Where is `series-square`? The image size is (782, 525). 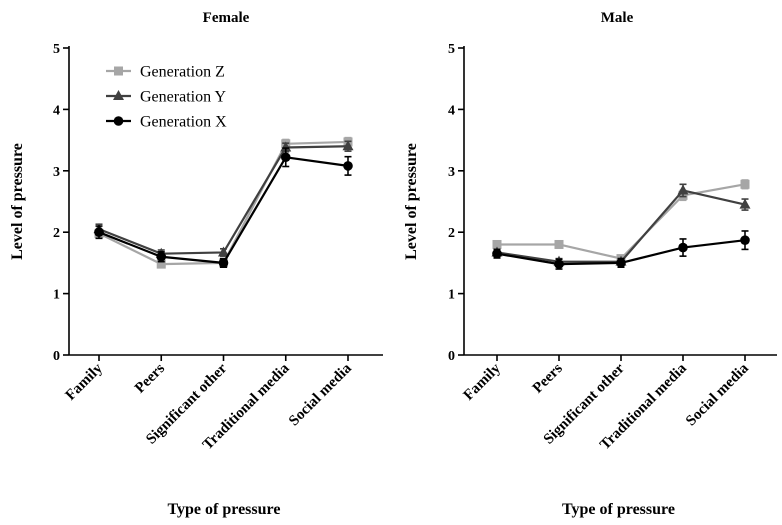
series-square is located at coordinates (621, 221).